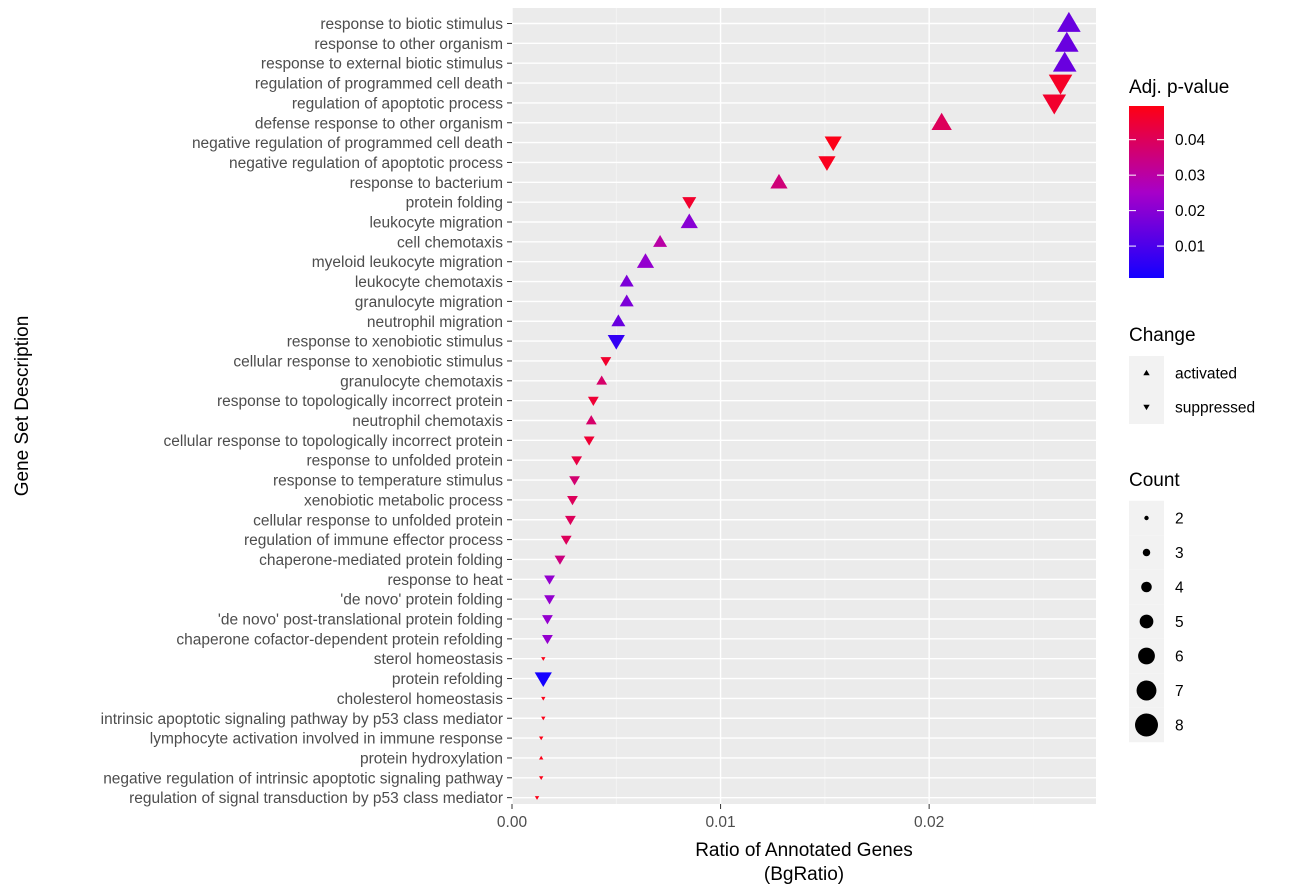  I want to click on size-legend-label: 4, so click(1179, 588).